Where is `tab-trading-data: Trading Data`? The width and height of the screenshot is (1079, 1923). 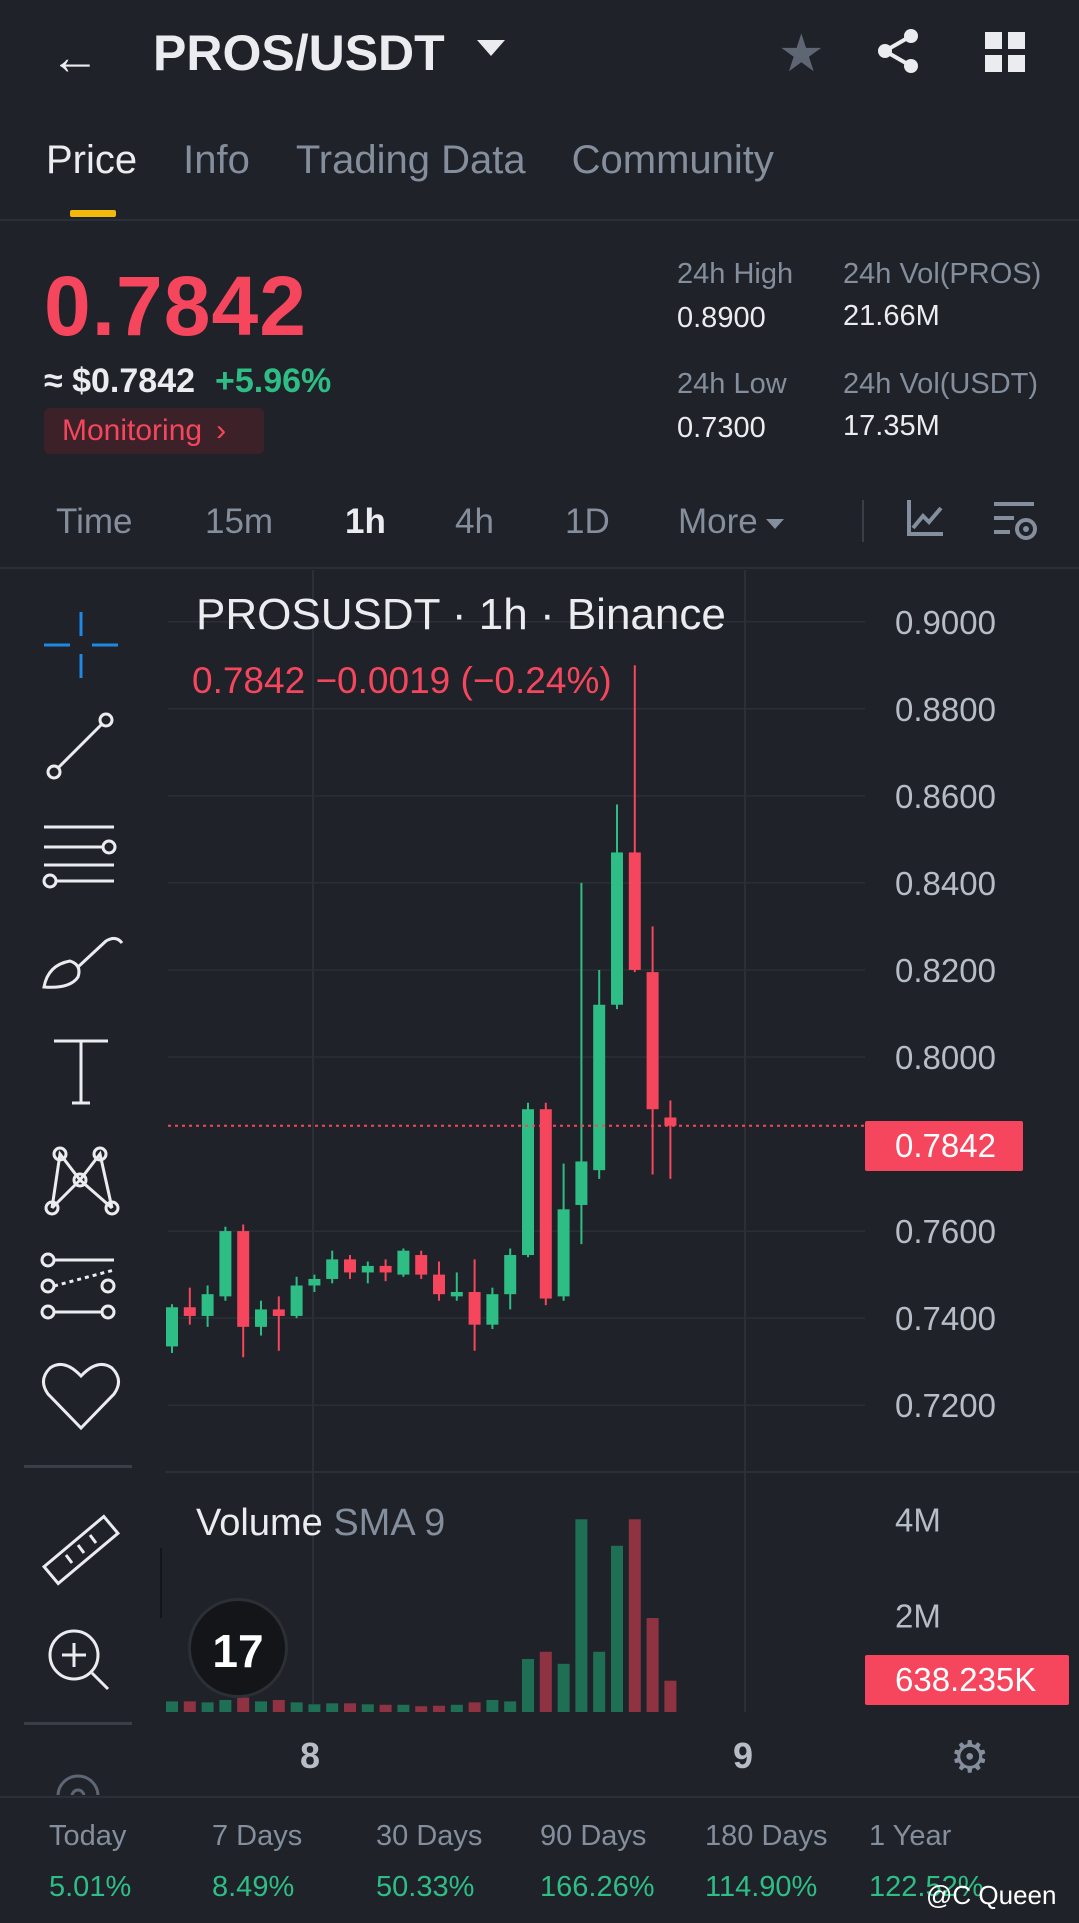
tab-trading-data: Trading Data is located at coordinates (410, 160).